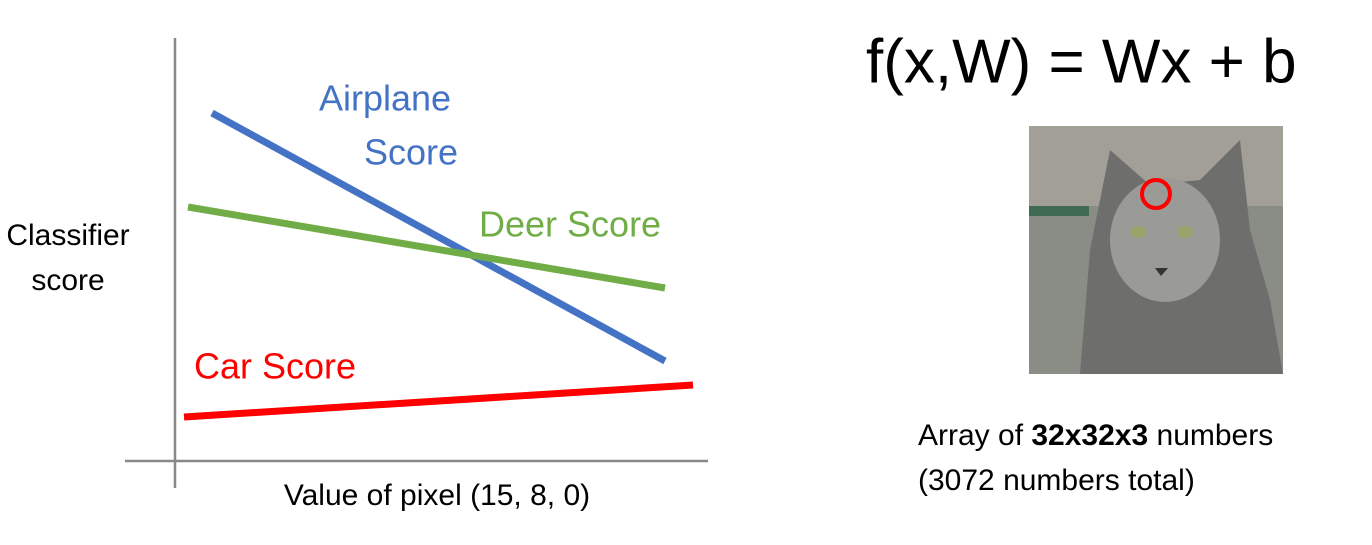  I want to click on x-label: Value of pixel (15, 8, 0), so click(437, 495).